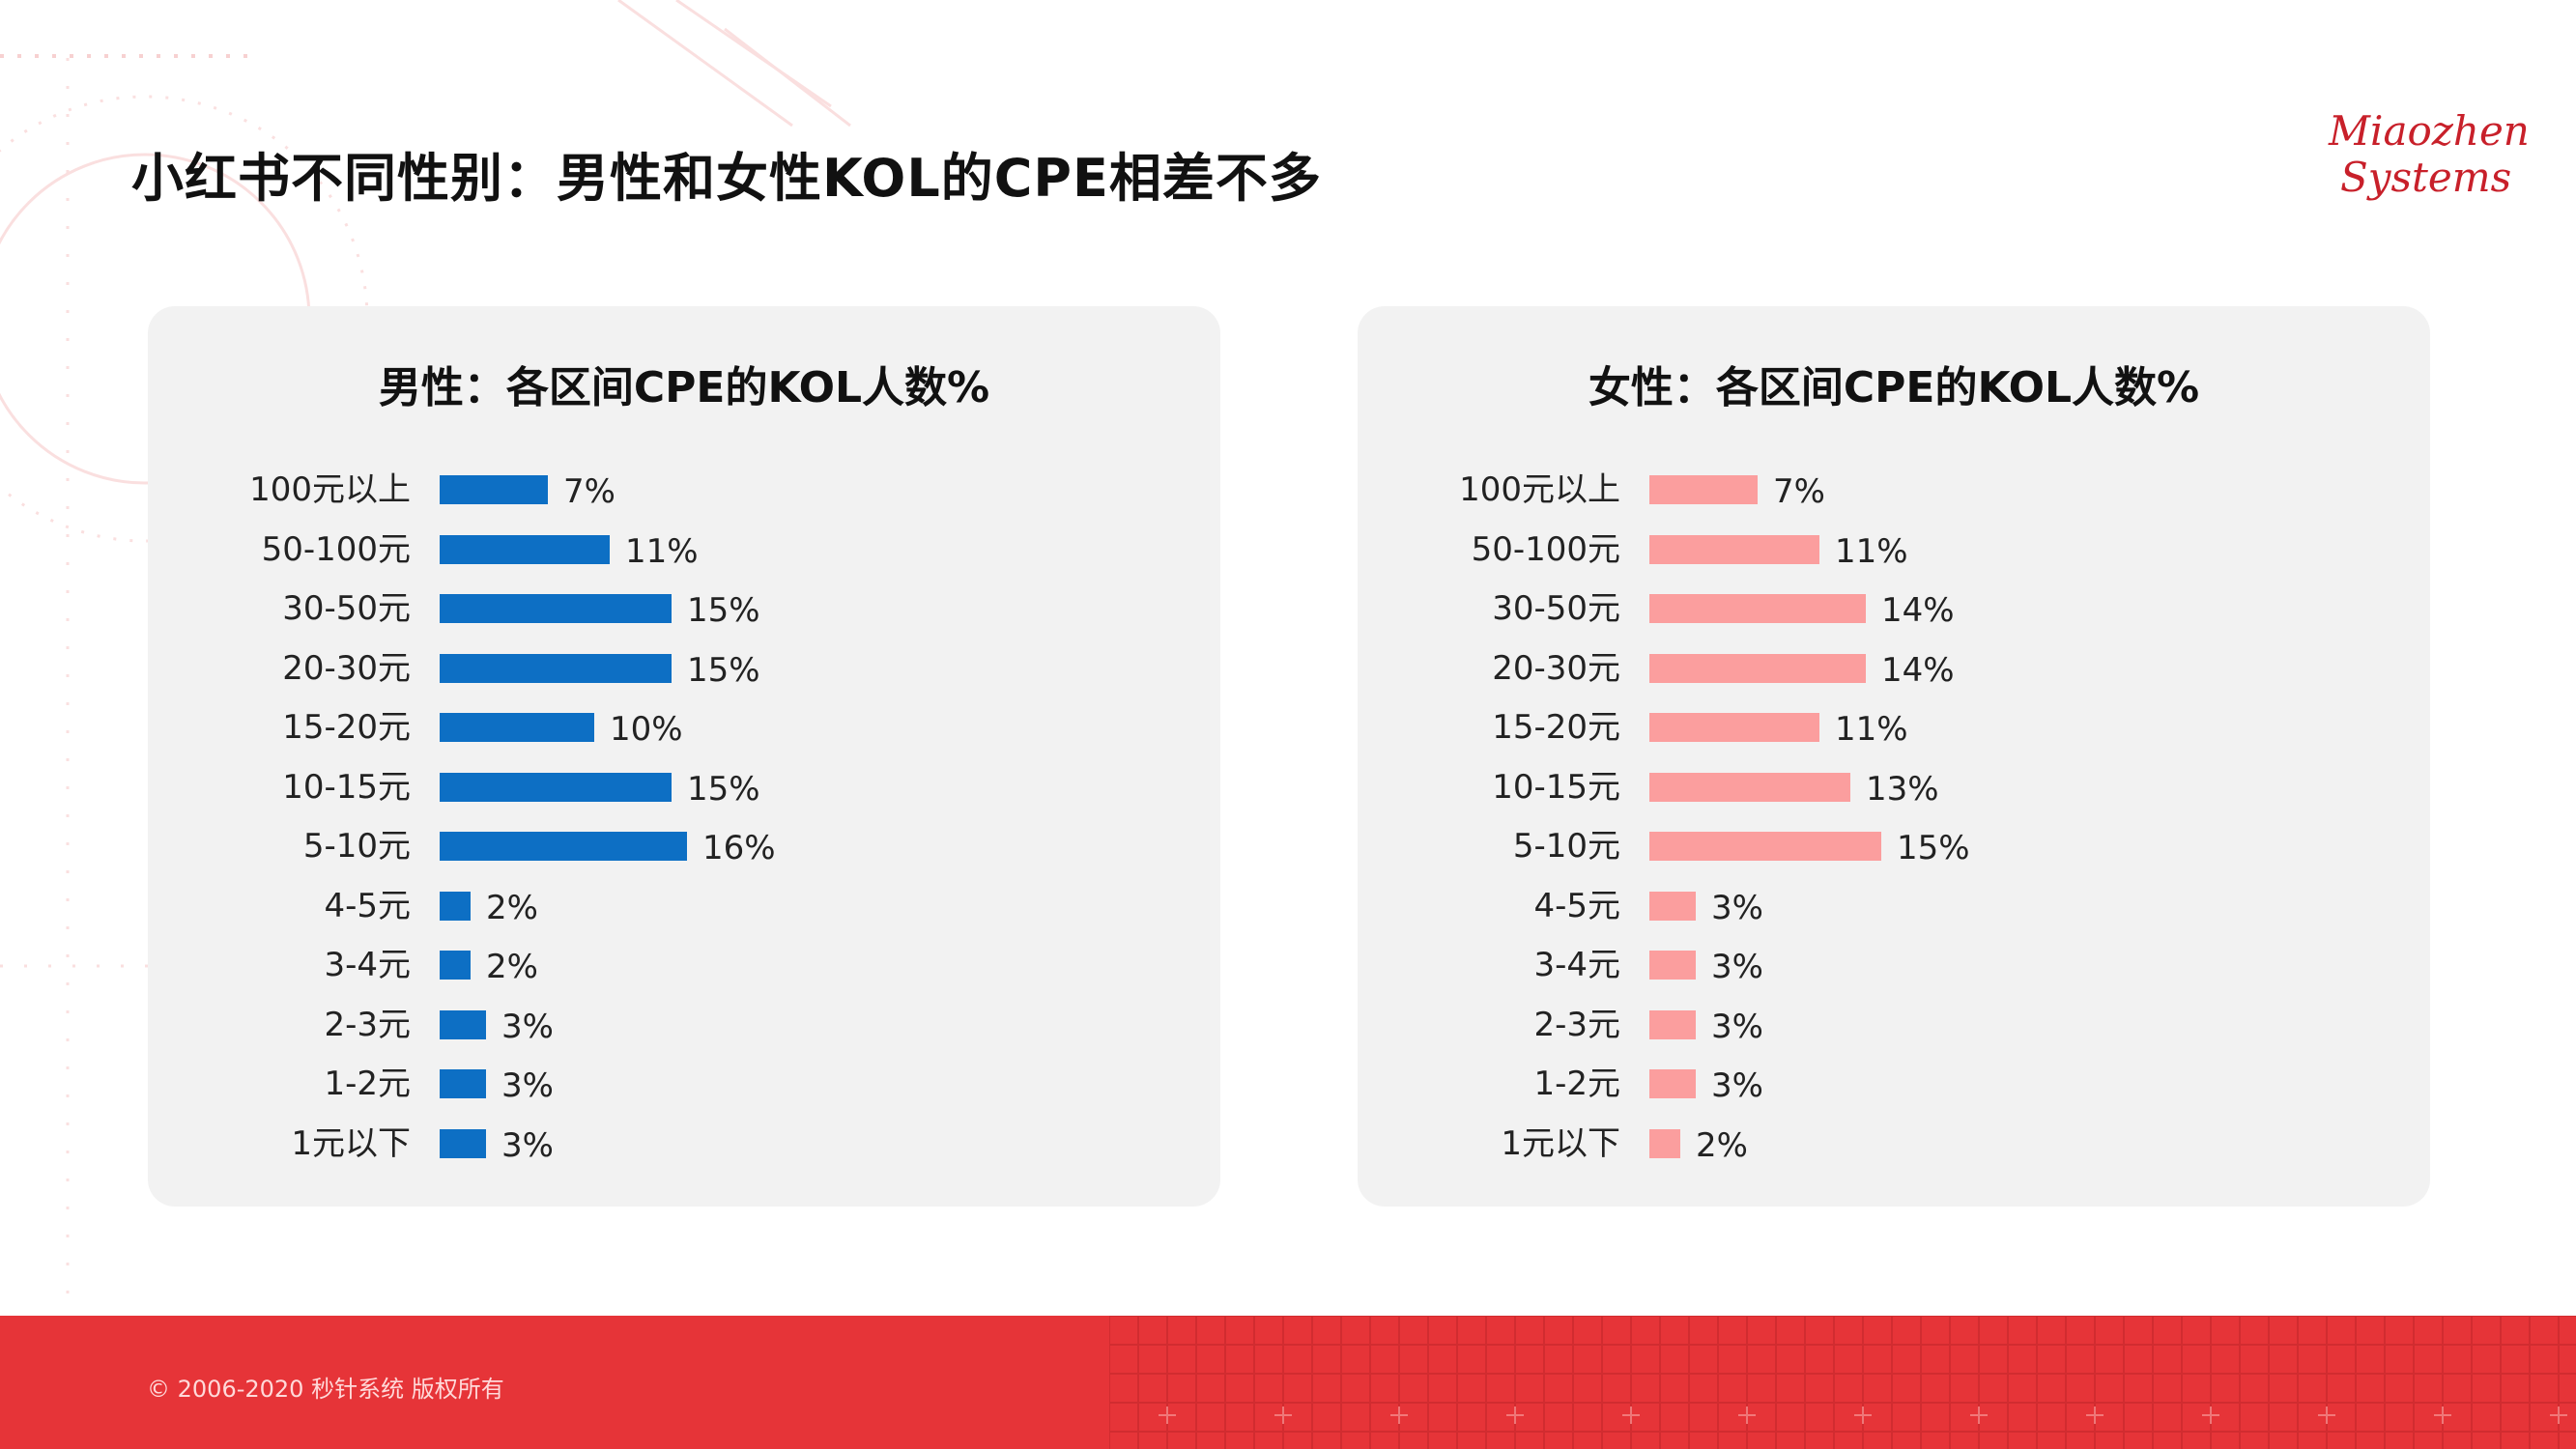 This screenshot has height=1449, width=2576. Describe the element at coordinates (1577, 965) in the screenshot. I see `female-category-label: 3-4元` at that location.